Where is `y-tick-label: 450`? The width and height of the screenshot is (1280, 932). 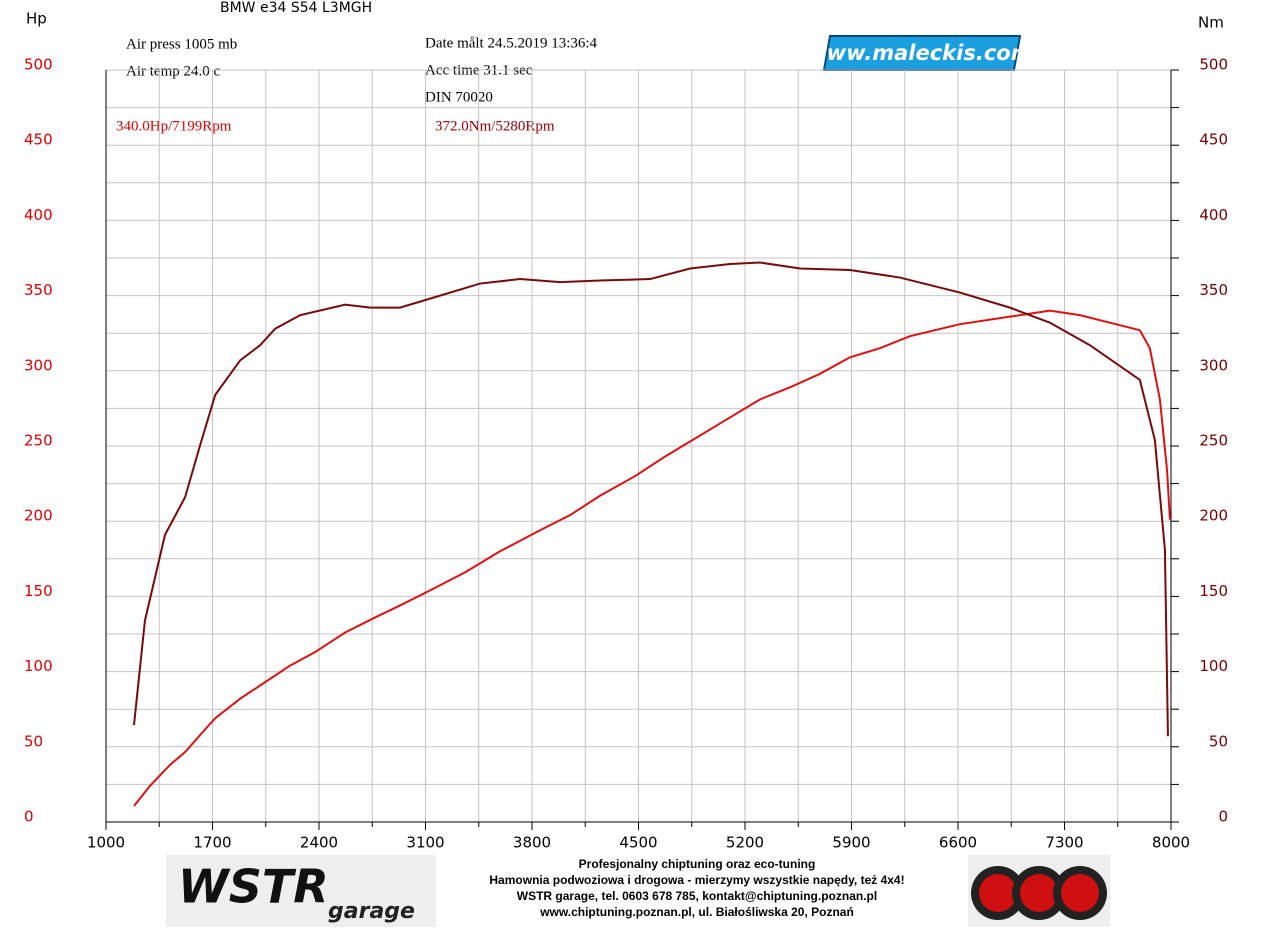
y-tick-label: 450 is located at coordinates (38, 140).